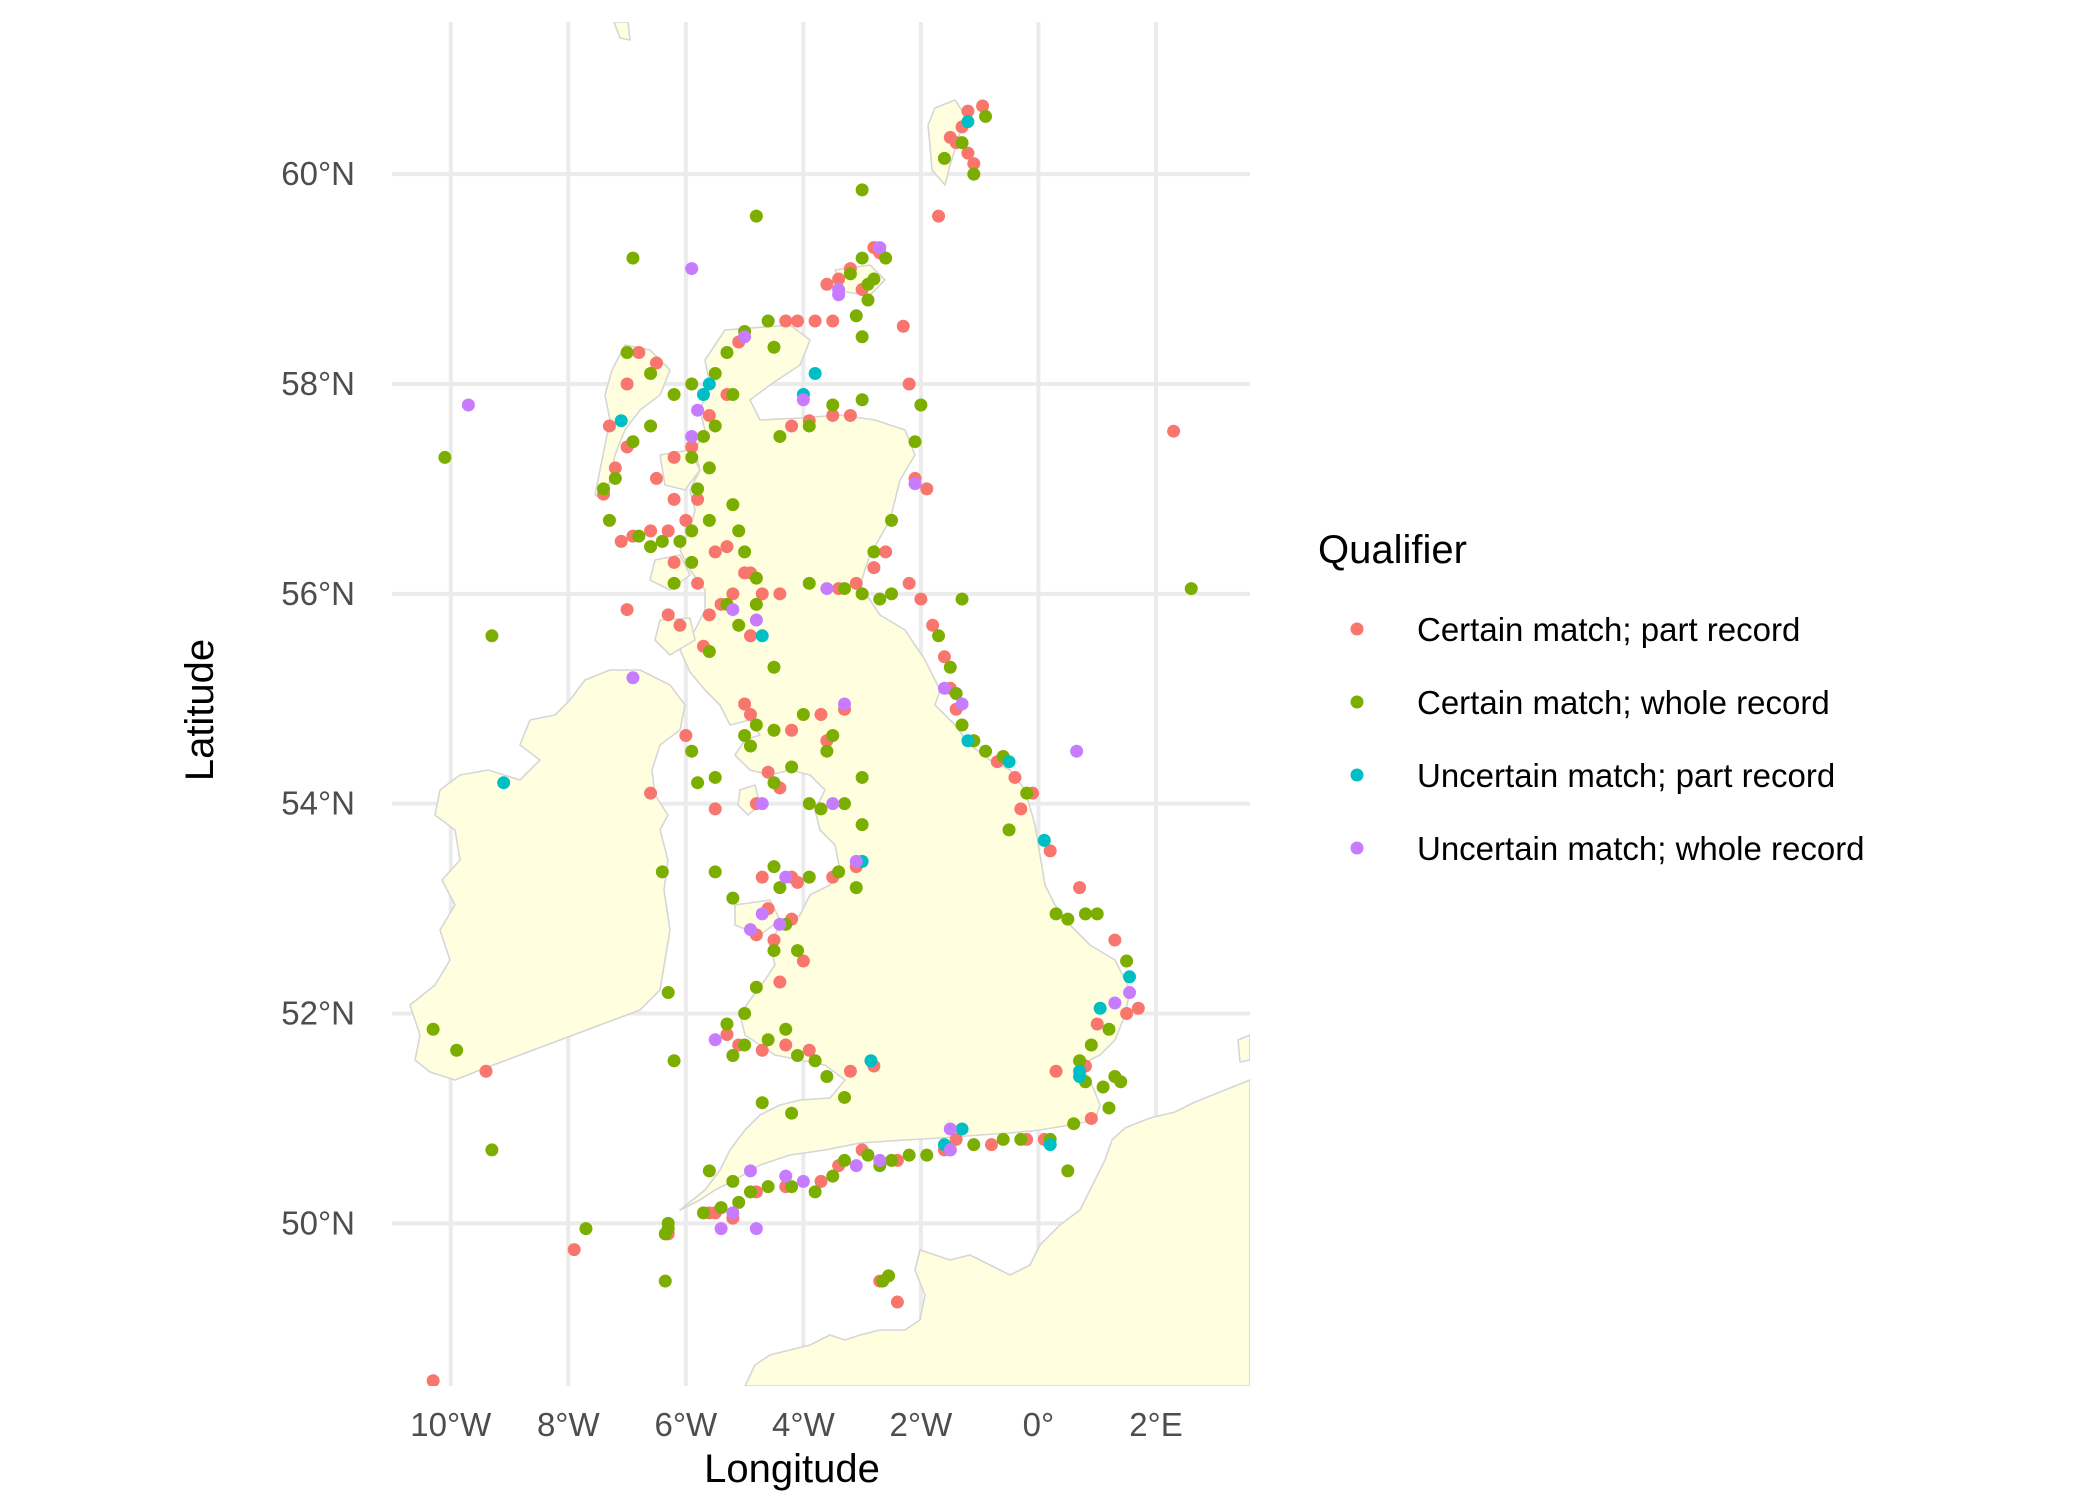 The image size is (2100, 1499). What do you see at coordinates (318, 1222) in the screenshot?
I see `y-tick-label: 50°N` at bounding box center [318, 1222].